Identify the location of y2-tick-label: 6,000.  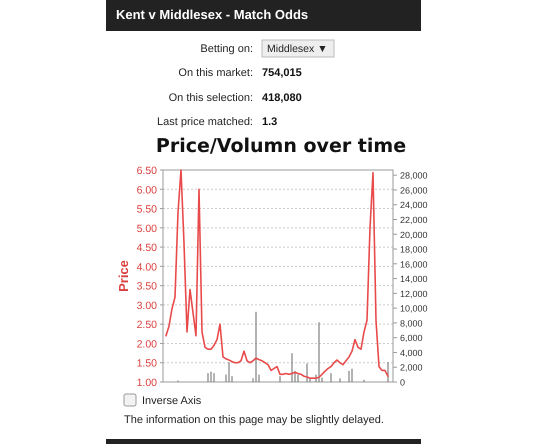
(411, 338).